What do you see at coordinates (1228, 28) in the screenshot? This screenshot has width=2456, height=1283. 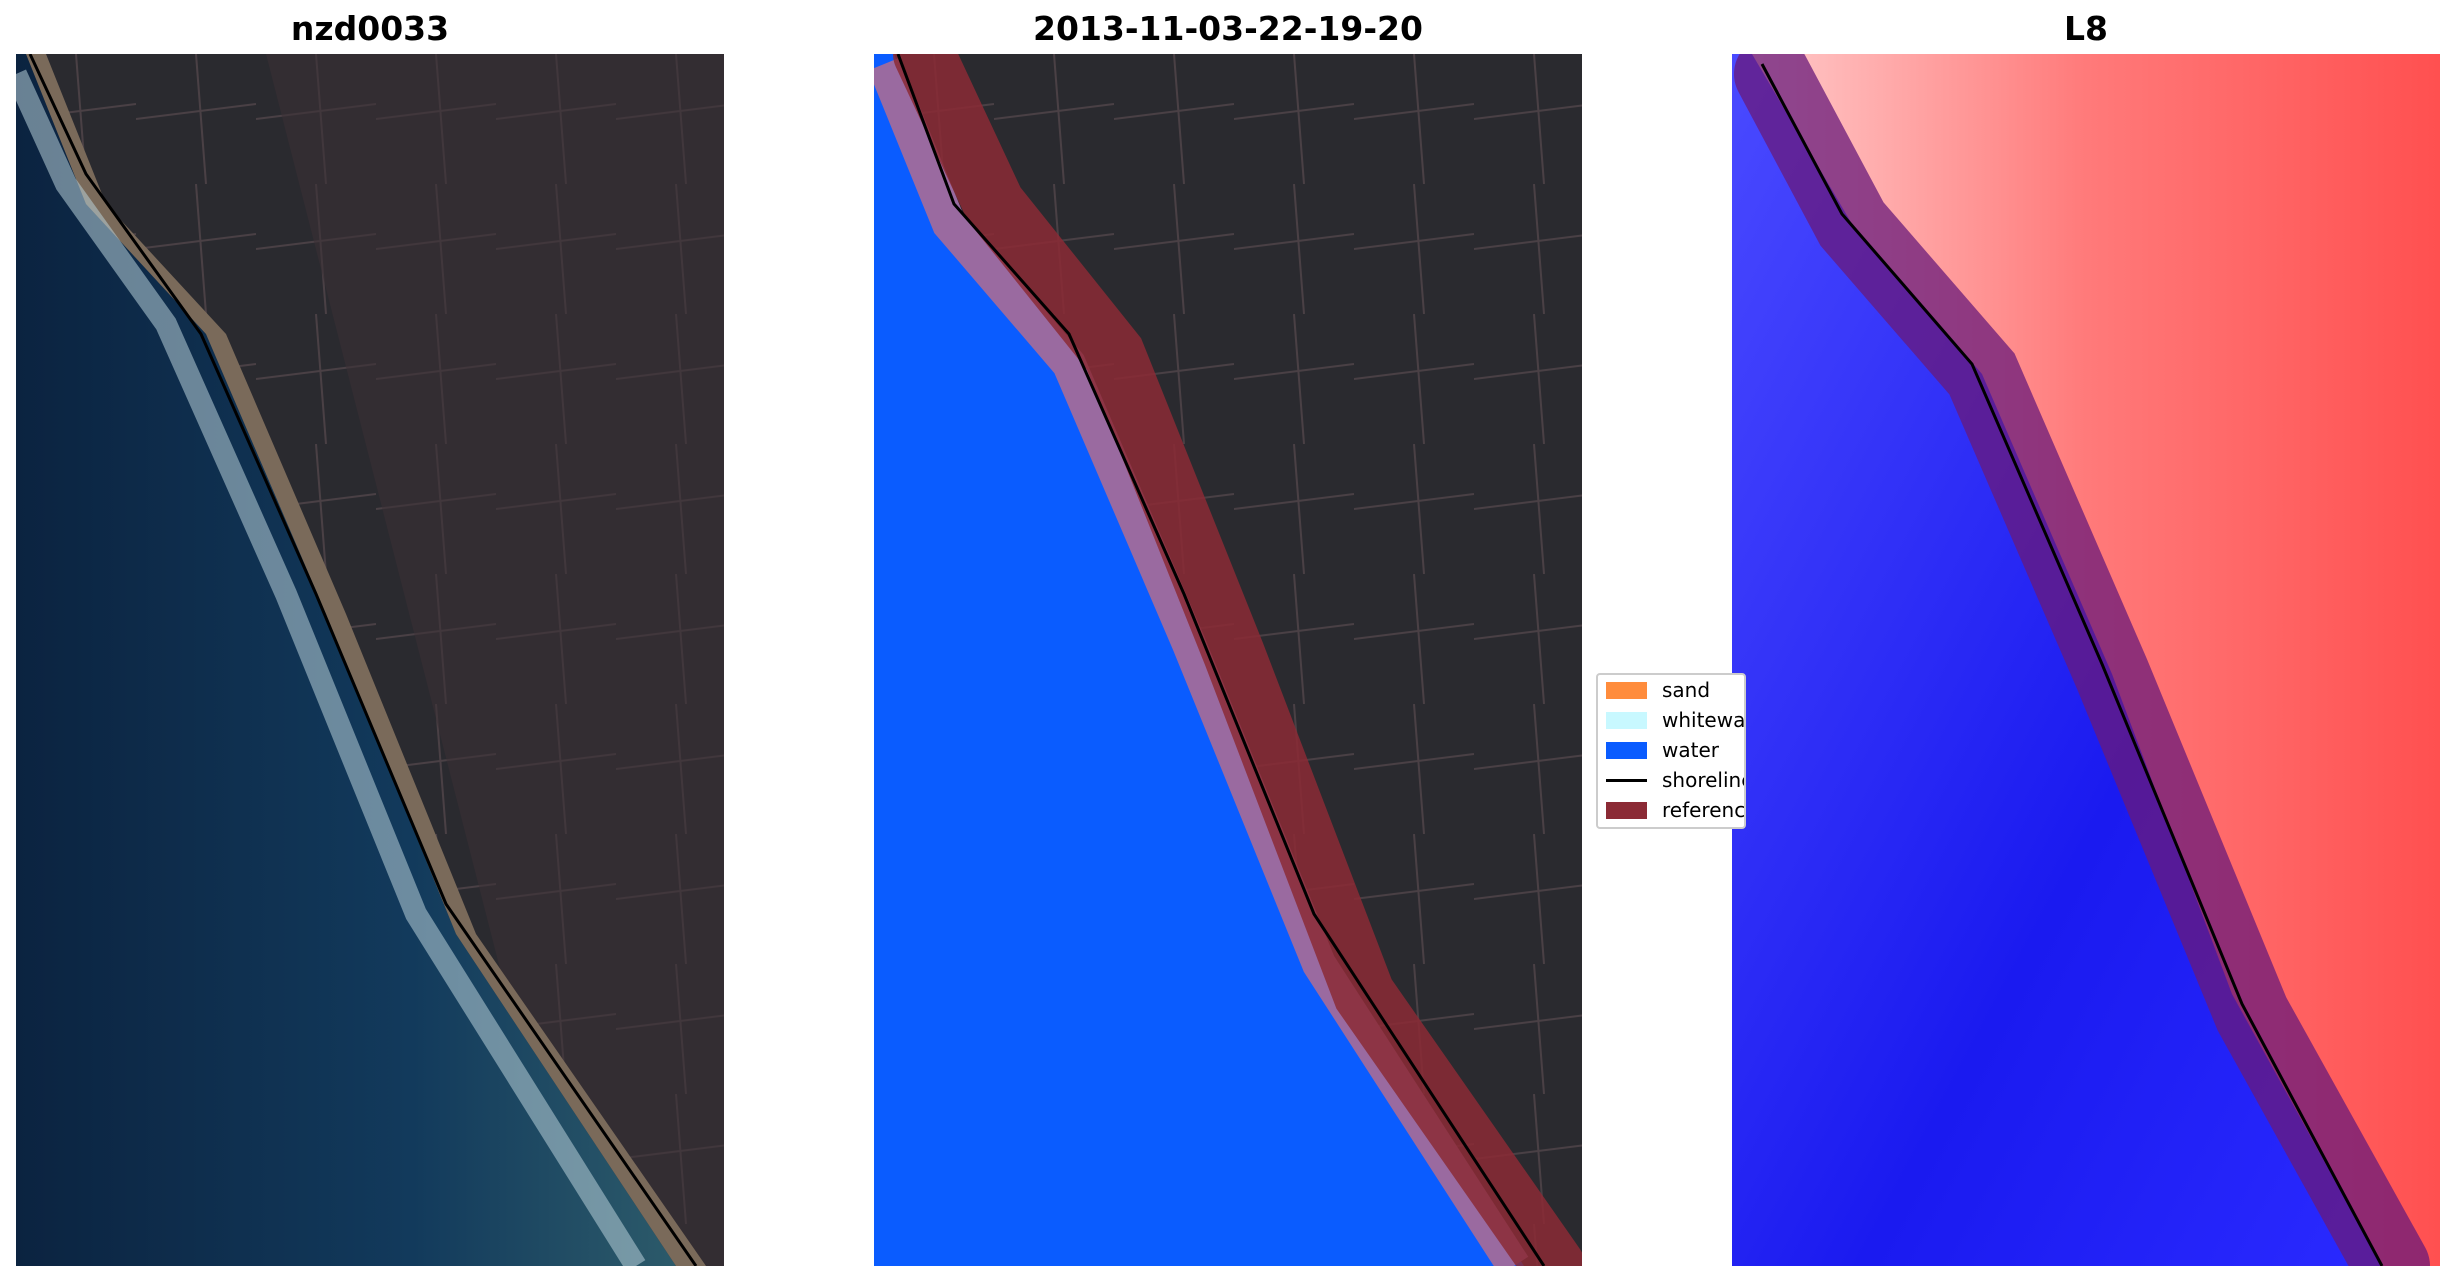 I see `panel-title-classification: 2013-11-03-22-19-20` at bounding box center [1228, 28].